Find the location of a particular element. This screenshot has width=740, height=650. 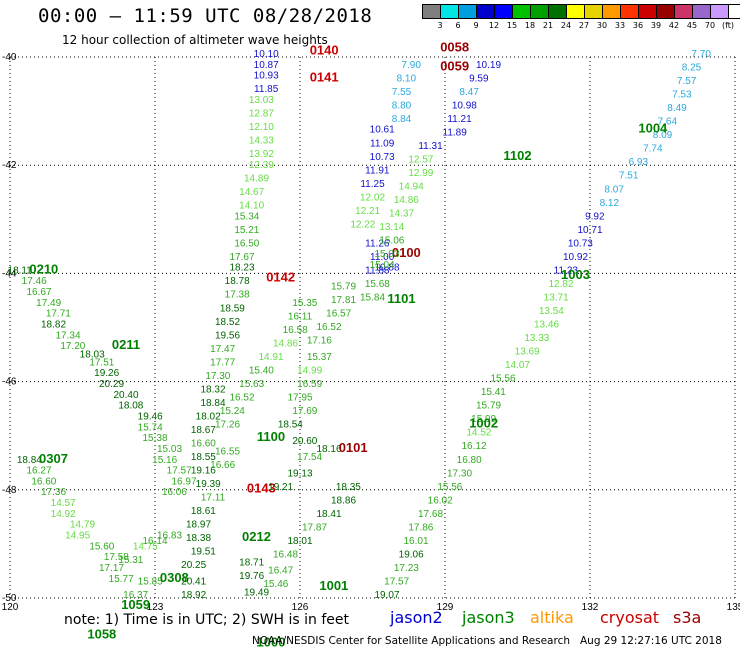

wave-height-value: 10.61 is located at coordinates (382, 130).